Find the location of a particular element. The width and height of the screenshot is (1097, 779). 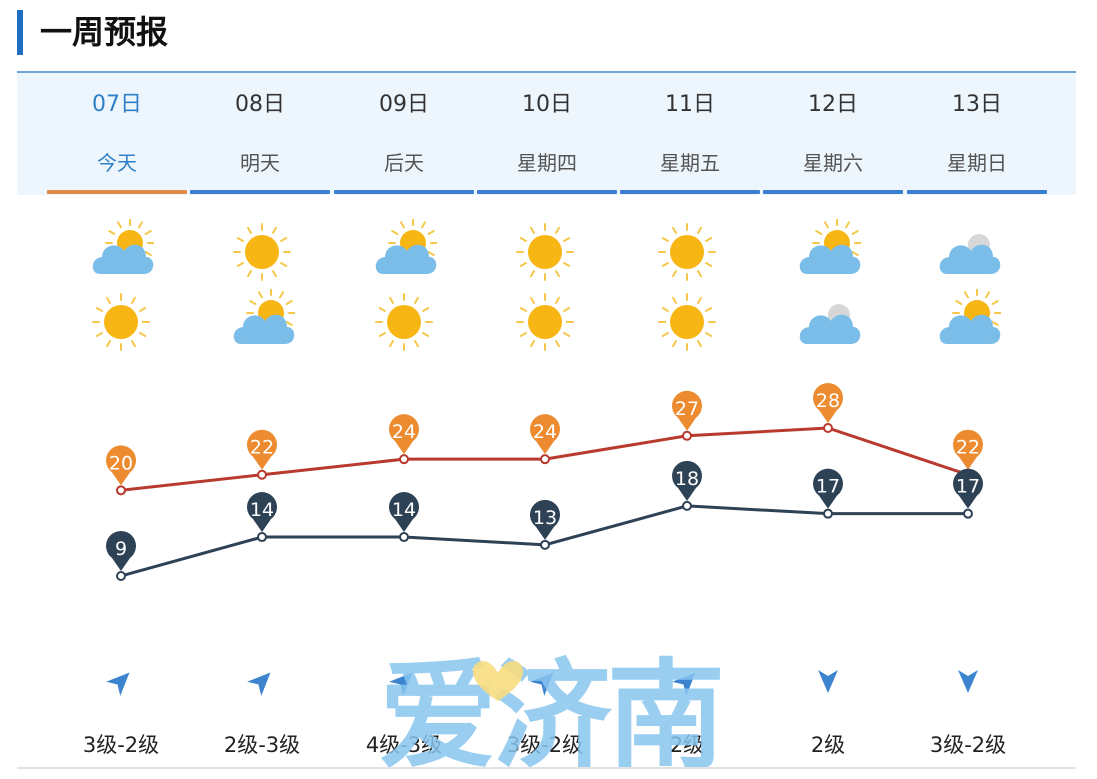

day-tab: 10日星期四 is located at coordinates (547, 135).